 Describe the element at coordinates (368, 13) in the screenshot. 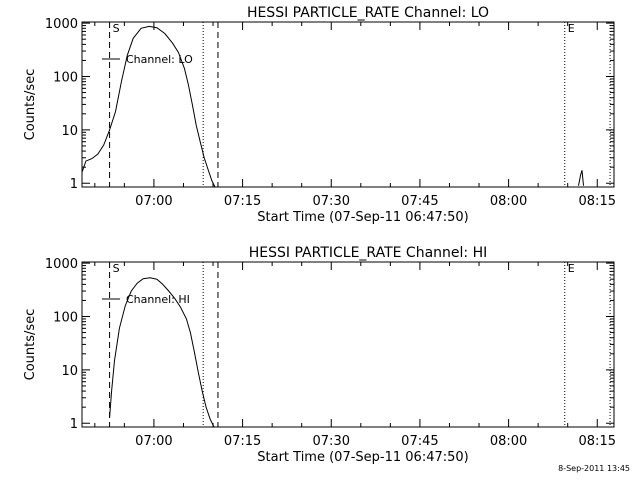

I see `chart-title: HESSI PARTICLE_RATE Channel: LO` at that location.